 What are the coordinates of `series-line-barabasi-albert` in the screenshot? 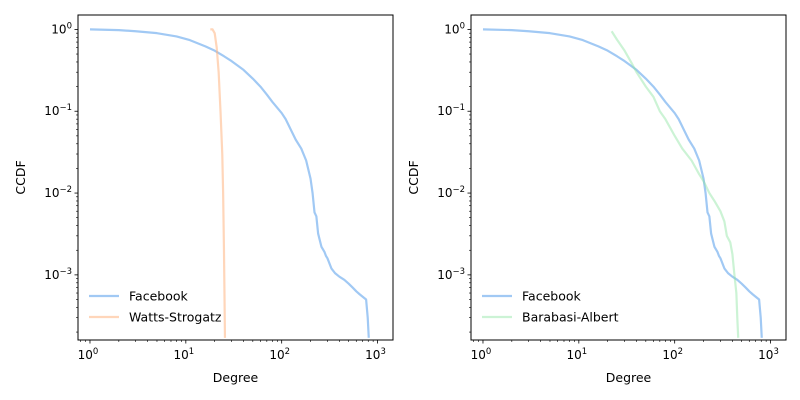 It's located at (675, 184).